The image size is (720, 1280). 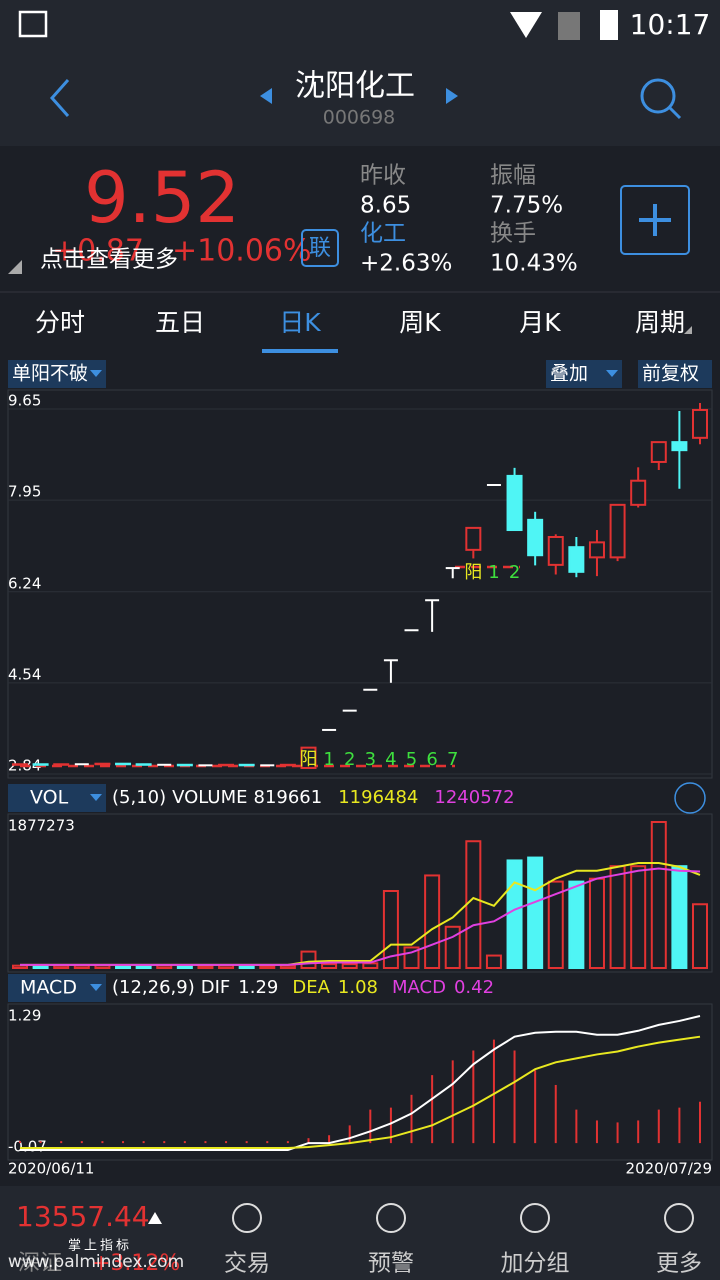 I want to click on stock-name: 沈阳化工, so click(x=355, y=86).